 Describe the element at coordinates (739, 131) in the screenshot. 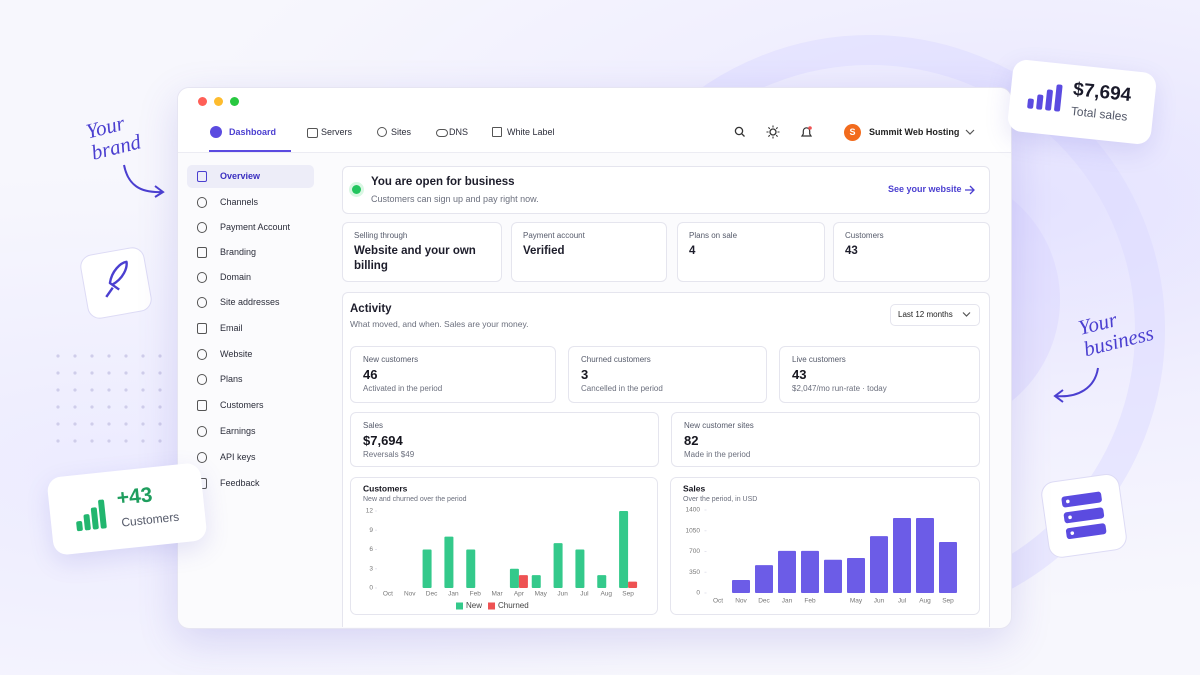

I see `search-button` at that location.